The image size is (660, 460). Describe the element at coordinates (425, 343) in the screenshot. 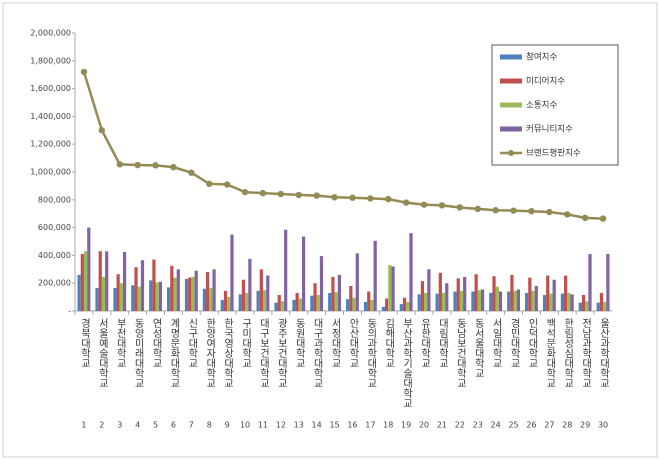

I see `x-tick-label: 유한대학교` at that location.